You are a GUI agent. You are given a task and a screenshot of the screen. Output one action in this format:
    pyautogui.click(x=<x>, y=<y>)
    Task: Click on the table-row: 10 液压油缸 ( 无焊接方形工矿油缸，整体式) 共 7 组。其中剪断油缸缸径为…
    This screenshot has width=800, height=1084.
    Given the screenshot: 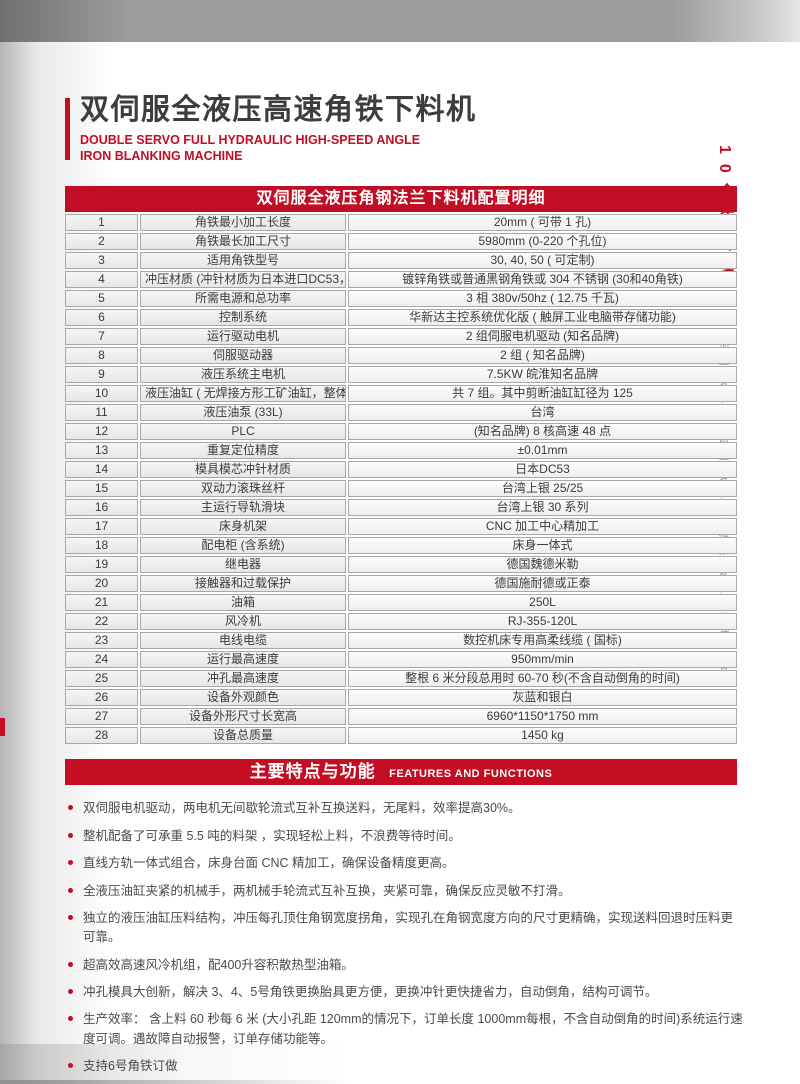 What is the action you would take?
    pyautogui.click(x=401, y=394)
    